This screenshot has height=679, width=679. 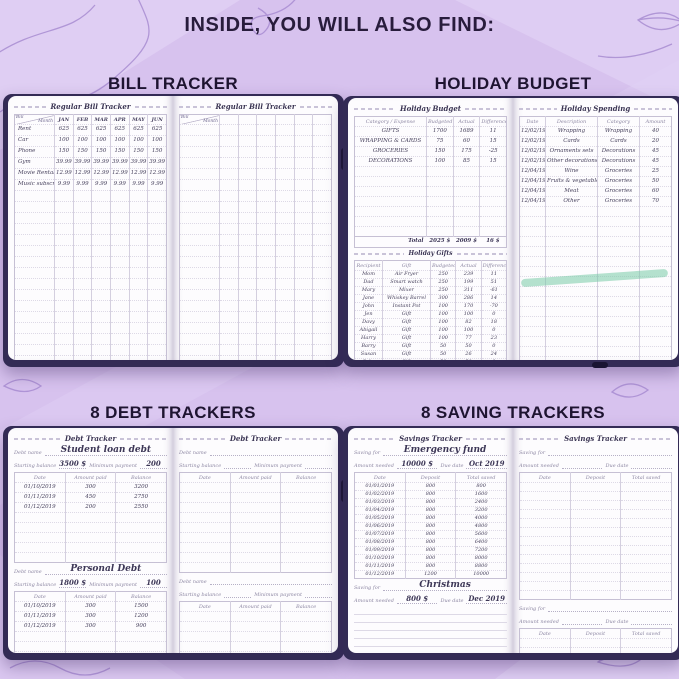 I want to click on table-cell: 01/12/2019, so click(x=40, y=507).